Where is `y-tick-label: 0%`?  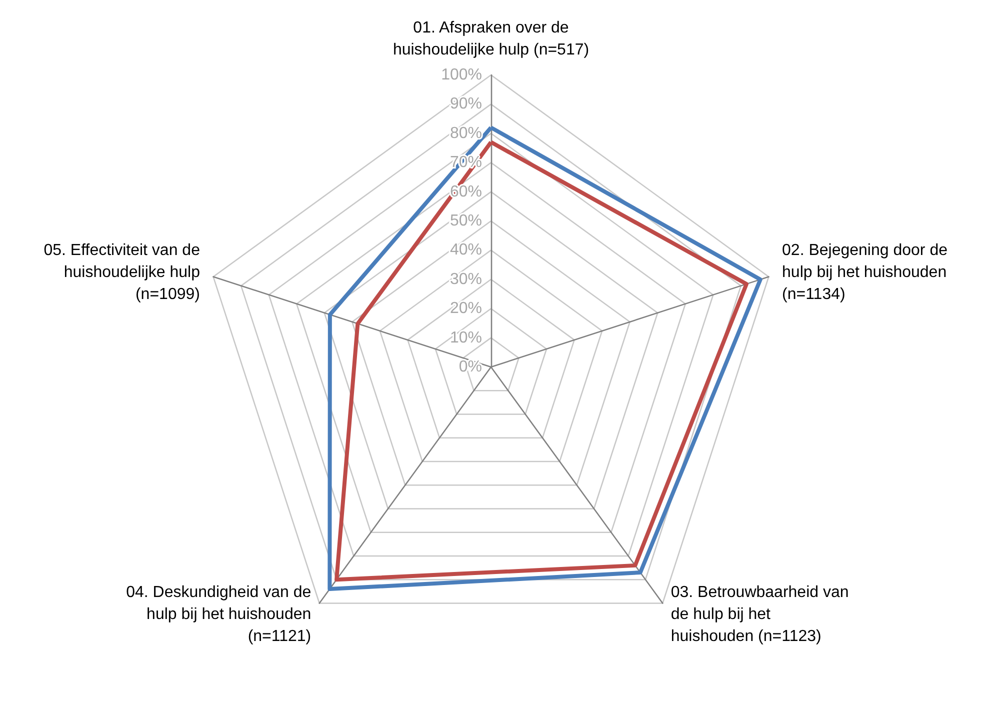
y-tick-label: 0% is located at coordinates (470, 367).